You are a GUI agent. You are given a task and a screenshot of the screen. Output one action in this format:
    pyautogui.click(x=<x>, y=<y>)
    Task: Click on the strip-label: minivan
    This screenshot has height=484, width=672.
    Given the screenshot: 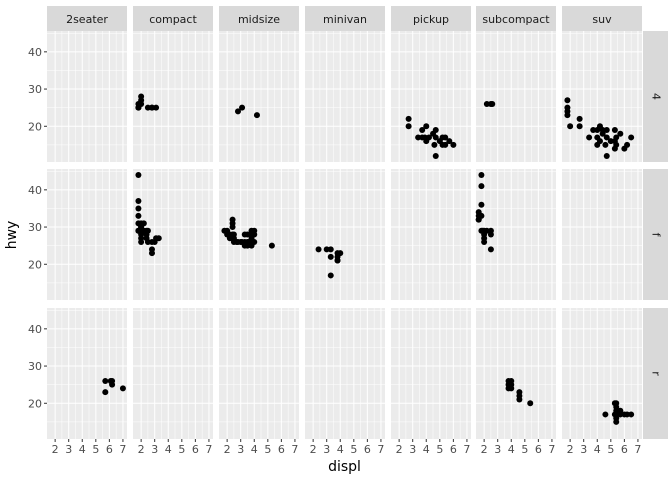 What is the action you would take?
    pyautogui.click(x=345, y=19)
    